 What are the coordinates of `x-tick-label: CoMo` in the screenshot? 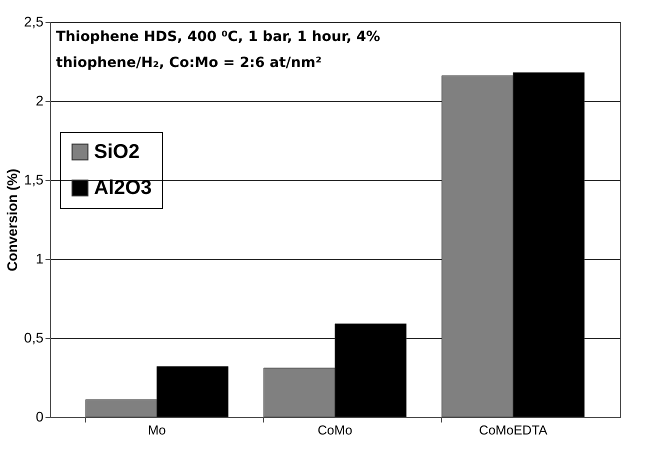 It's located at (335, 430).